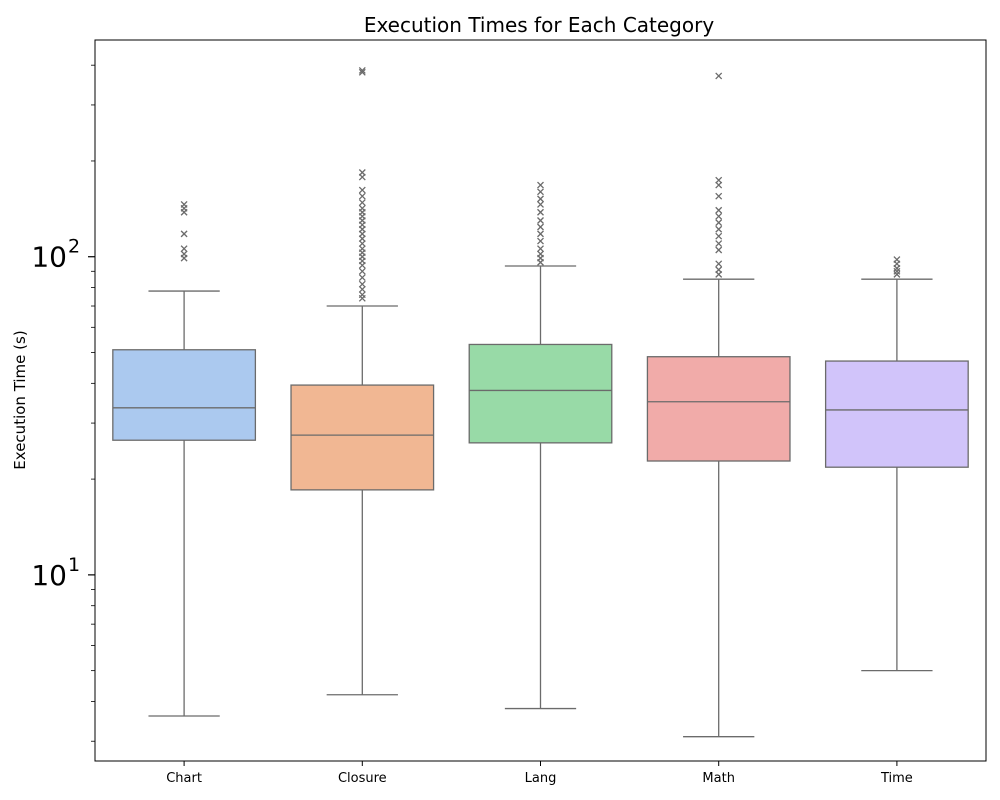 The image size is (1000, 800). I want to click on x-tick-label: Chart, so click(184, 778).